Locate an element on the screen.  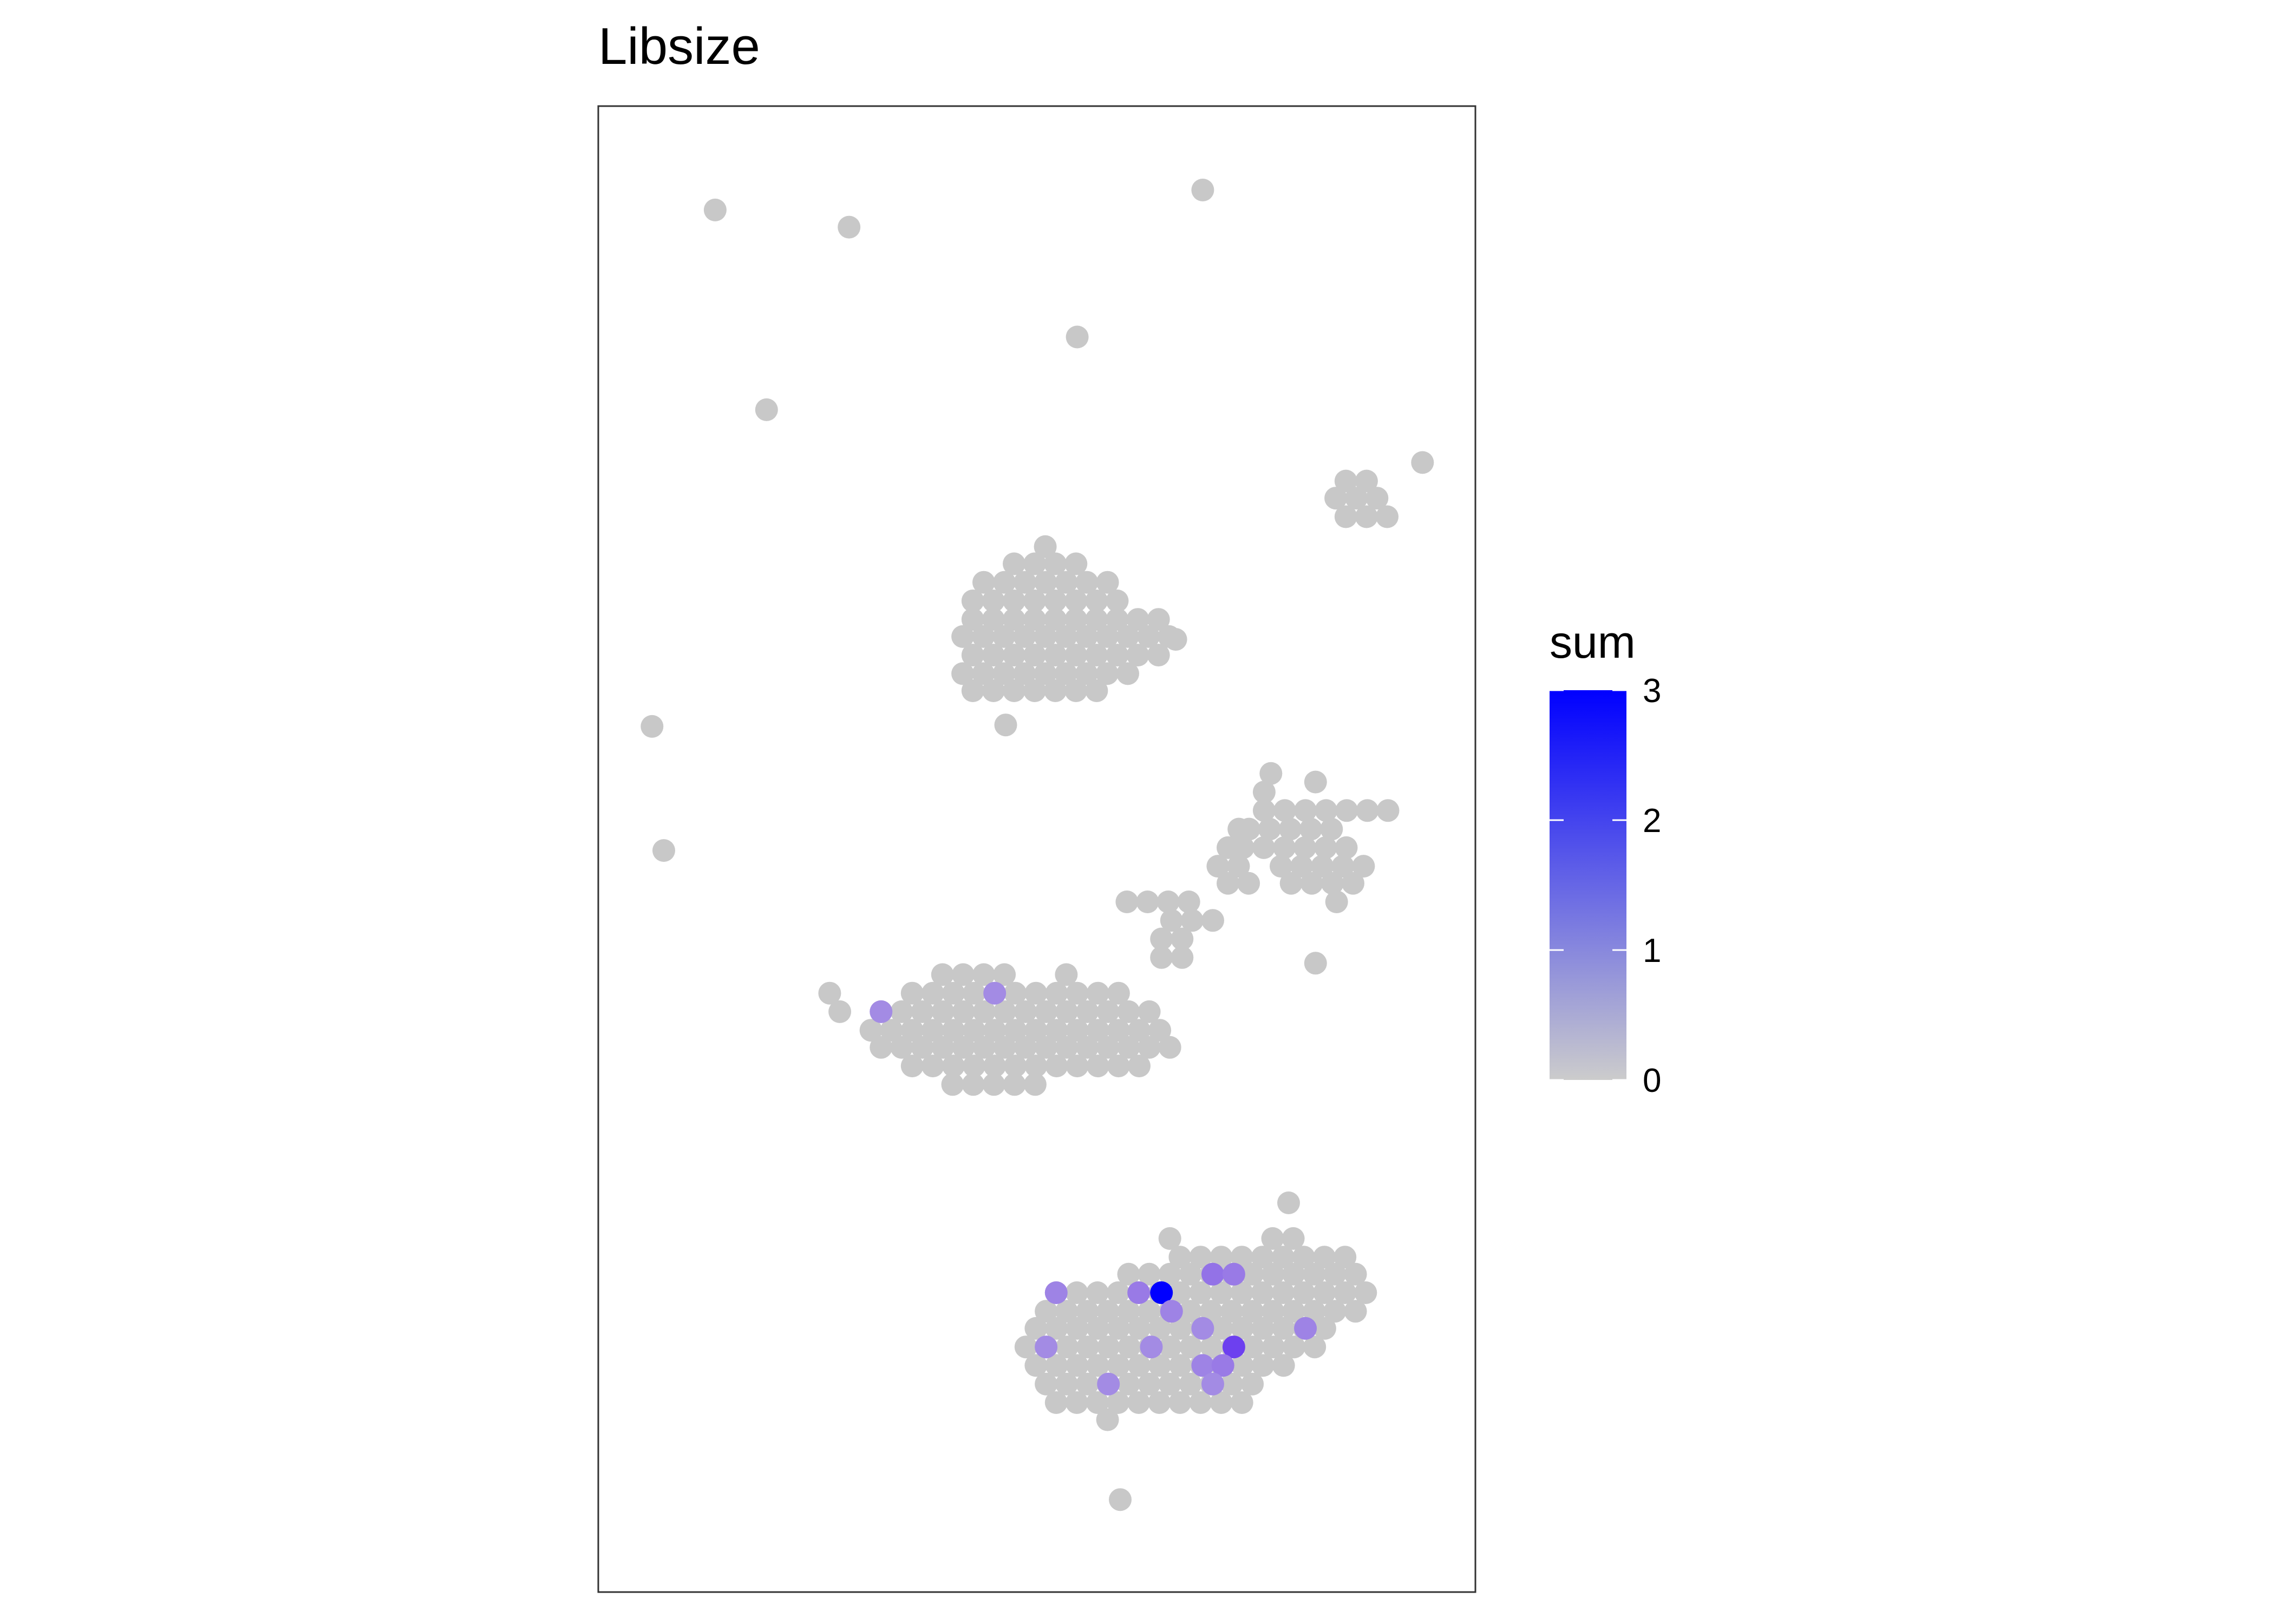
legend-tick-label: 3 is located at coordinates (1652, 691).